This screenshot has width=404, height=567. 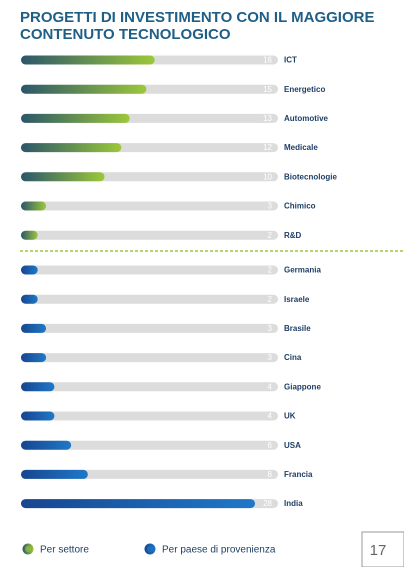 What do you see at coordinates (219, 550) in the screenshot?
I see `legend-label: Per paese di provenienza` at bounding box center [219, 550].